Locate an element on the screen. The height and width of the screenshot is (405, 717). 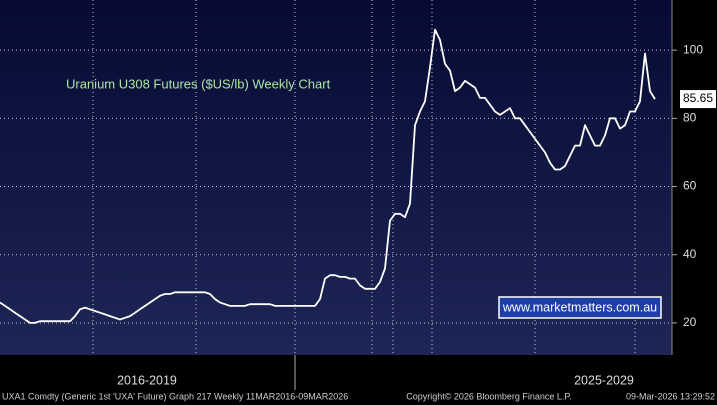
last-value-label: 85.65 is located at coordinates (698, 98).